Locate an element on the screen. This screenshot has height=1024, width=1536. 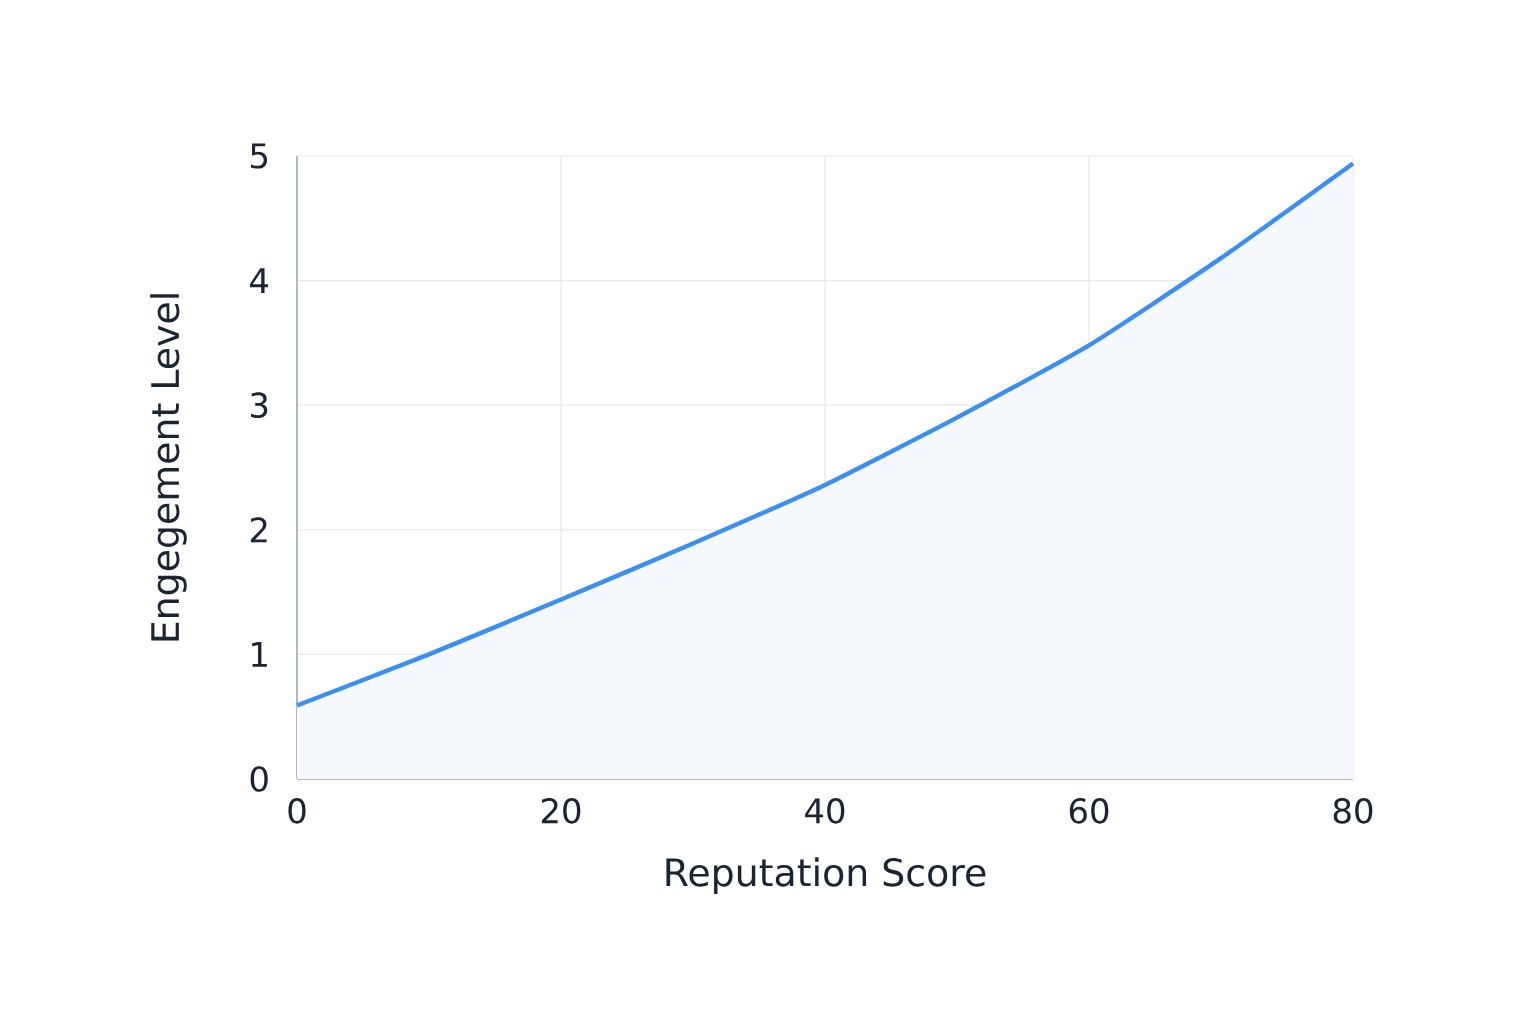
y-tick-label: 4 is located at coordinates (259, 280).